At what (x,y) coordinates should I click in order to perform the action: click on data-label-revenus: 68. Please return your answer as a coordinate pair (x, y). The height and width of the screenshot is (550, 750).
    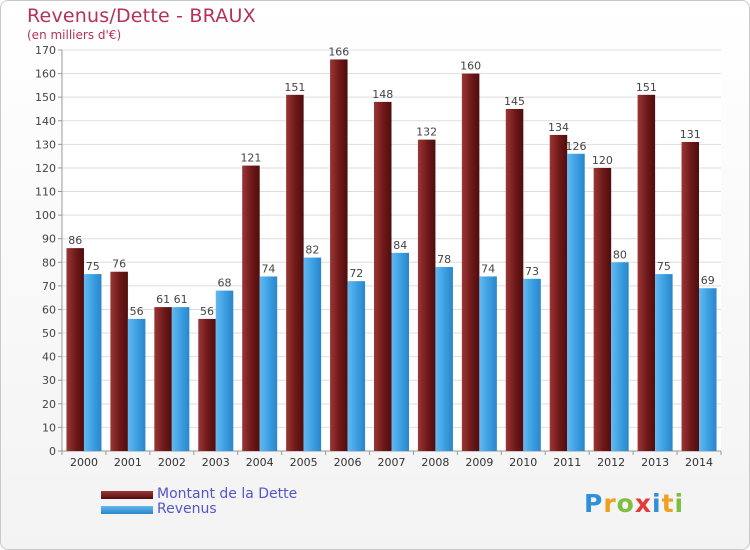
    Looking at the image, I should click on (225, 283).